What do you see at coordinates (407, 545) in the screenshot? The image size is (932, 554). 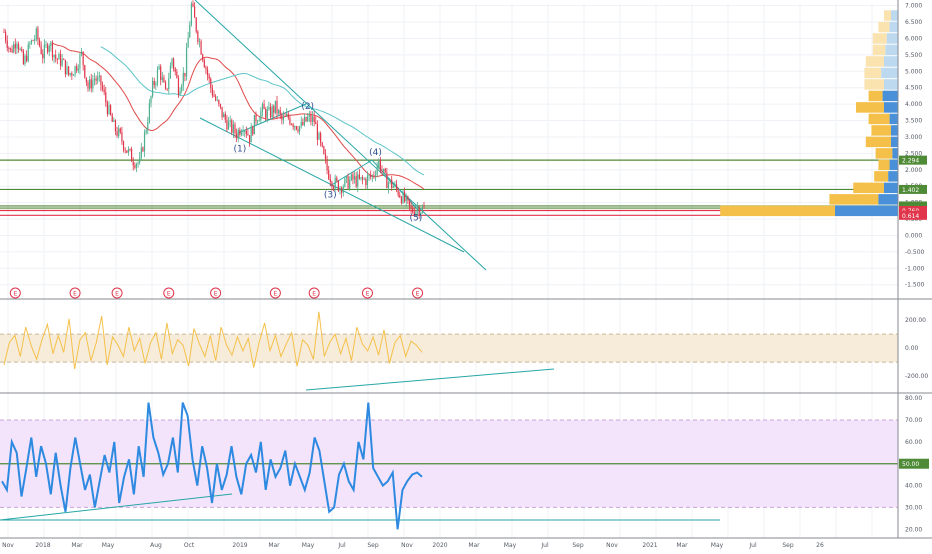 I see `time-tick-label: Nov` at bounding box center [407, 545].